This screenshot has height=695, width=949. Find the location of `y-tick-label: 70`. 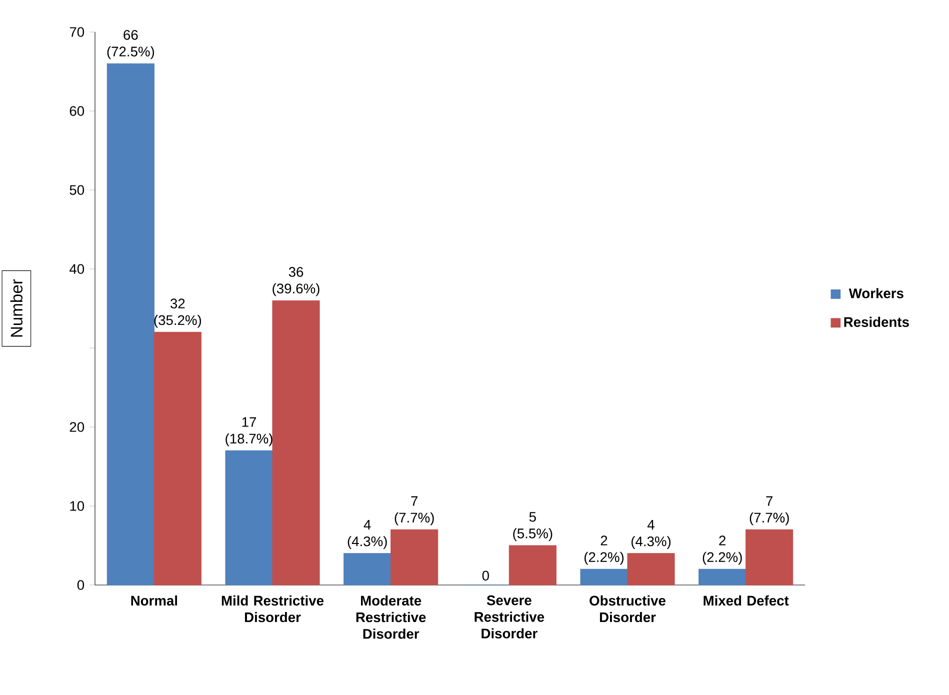

y-tick-label: 70 is located at coordinates (77, 32).